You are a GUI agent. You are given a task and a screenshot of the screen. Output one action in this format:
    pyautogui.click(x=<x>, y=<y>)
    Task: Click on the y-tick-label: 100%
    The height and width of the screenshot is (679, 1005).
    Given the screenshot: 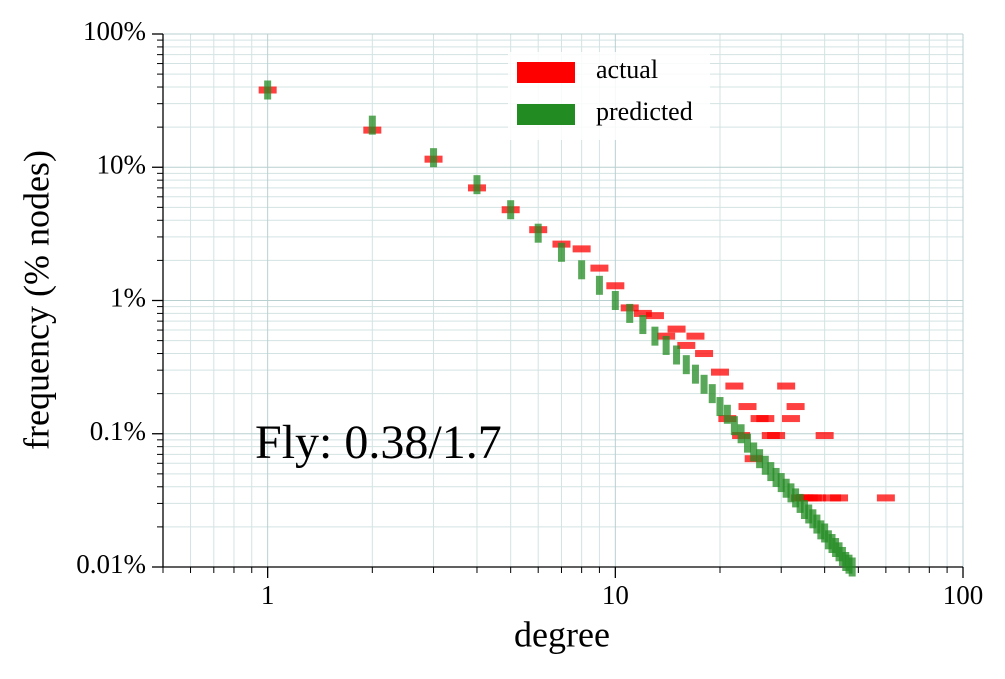 What is the action you would take?
    pyautogui.click(x=114, y=31)
    